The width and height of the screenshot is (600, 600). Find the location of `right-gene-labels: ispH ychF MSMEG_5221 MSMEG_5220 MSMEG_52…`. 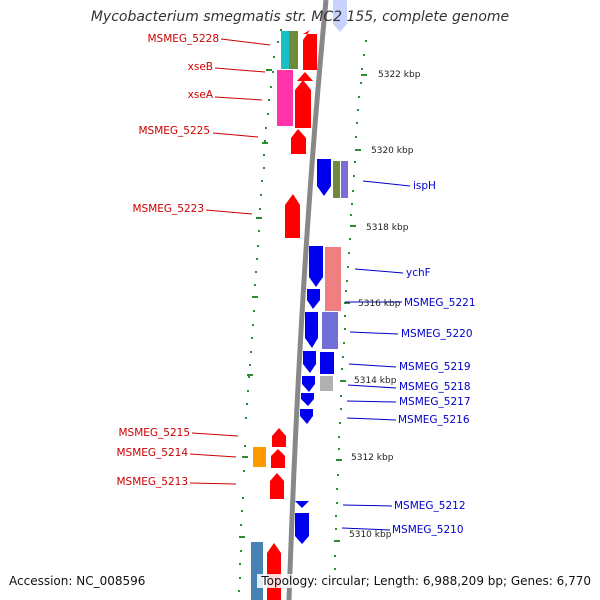

right-gene-labels: ispH ychF MSMEG_5221 MSMEG_5220 MSMEG_52… is located at coordinates (434, 358).